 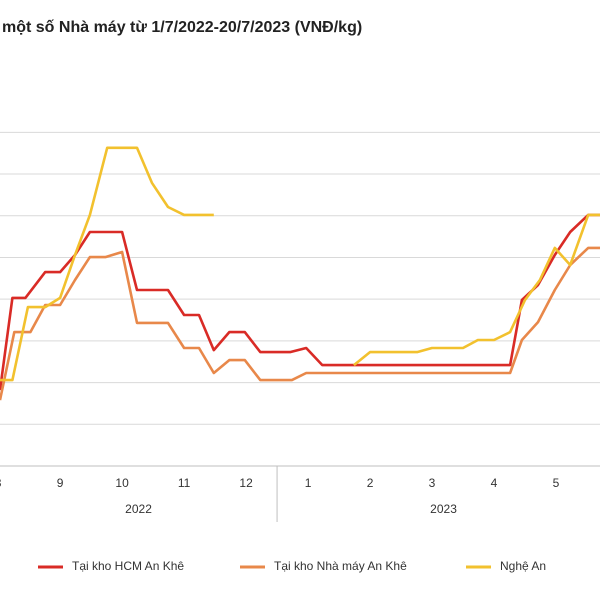 What do you see at coordinates (308, 483) in the screenshot?
I see `x-tick-label: 1` at bounding box center [308, 483].